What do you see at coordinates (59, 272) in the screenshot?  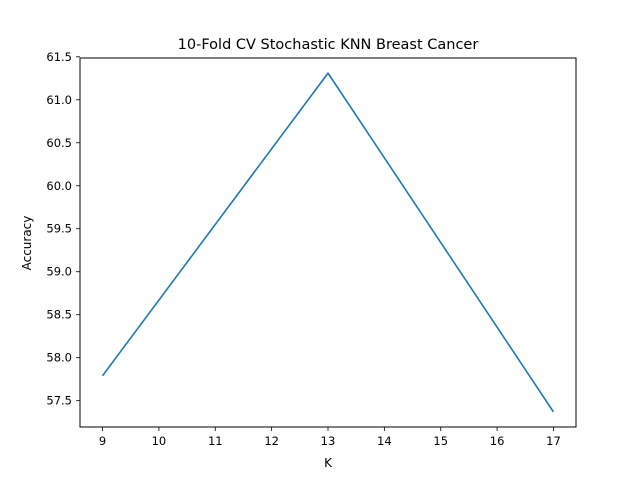 I see `y-tick-label: 59.0` at bounding box center [59, 272].